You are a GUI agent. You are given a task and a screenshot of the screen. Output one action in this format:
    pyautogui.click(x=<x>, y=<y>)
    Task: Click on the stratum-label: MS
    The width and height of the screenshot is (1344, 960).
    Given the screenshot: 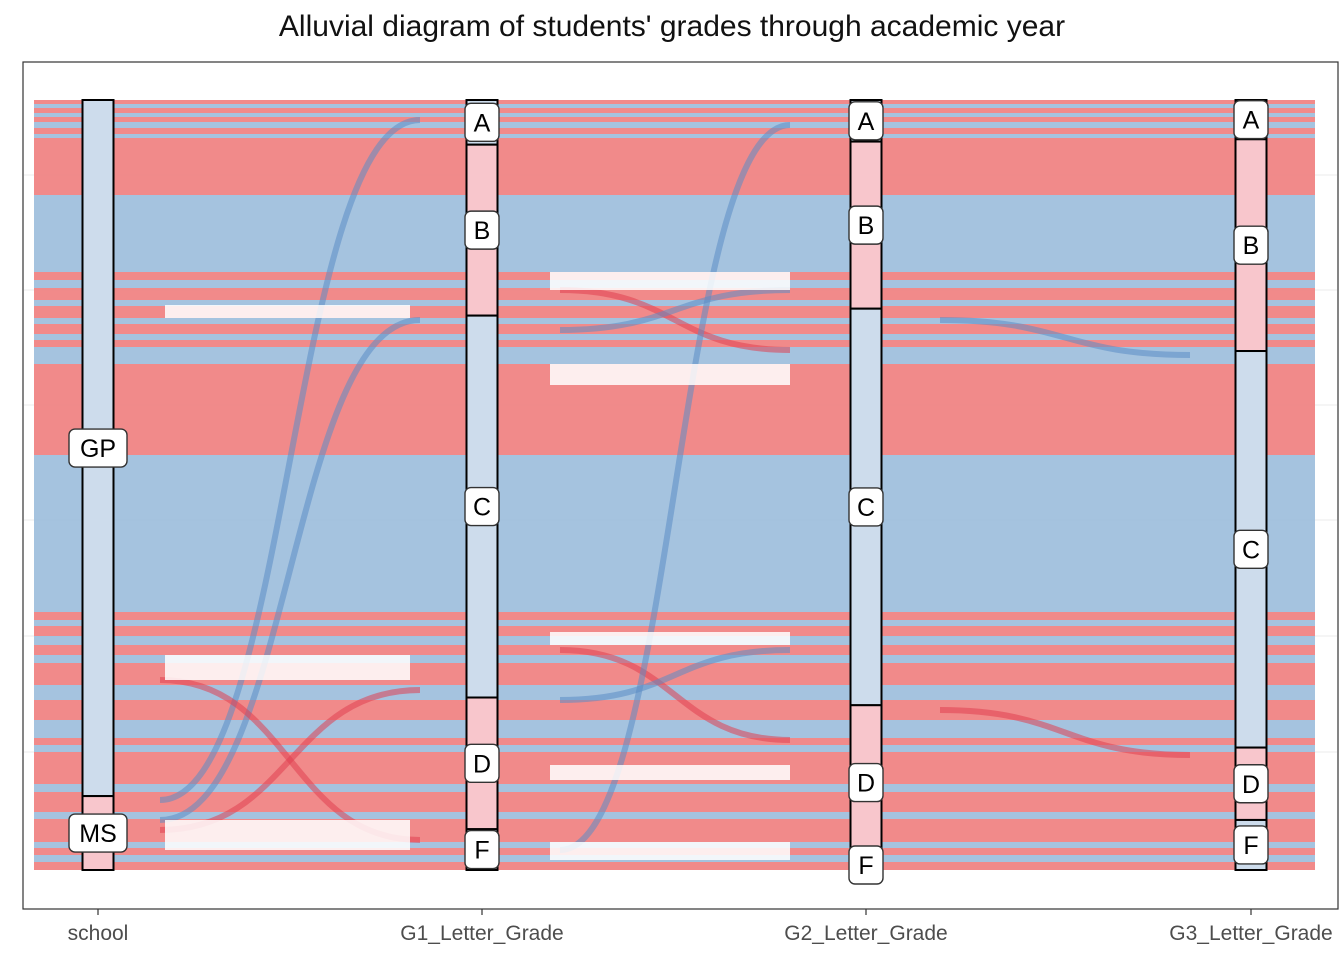 What is the action you would take?
    pyautogui.click(x=98, y=834)
    